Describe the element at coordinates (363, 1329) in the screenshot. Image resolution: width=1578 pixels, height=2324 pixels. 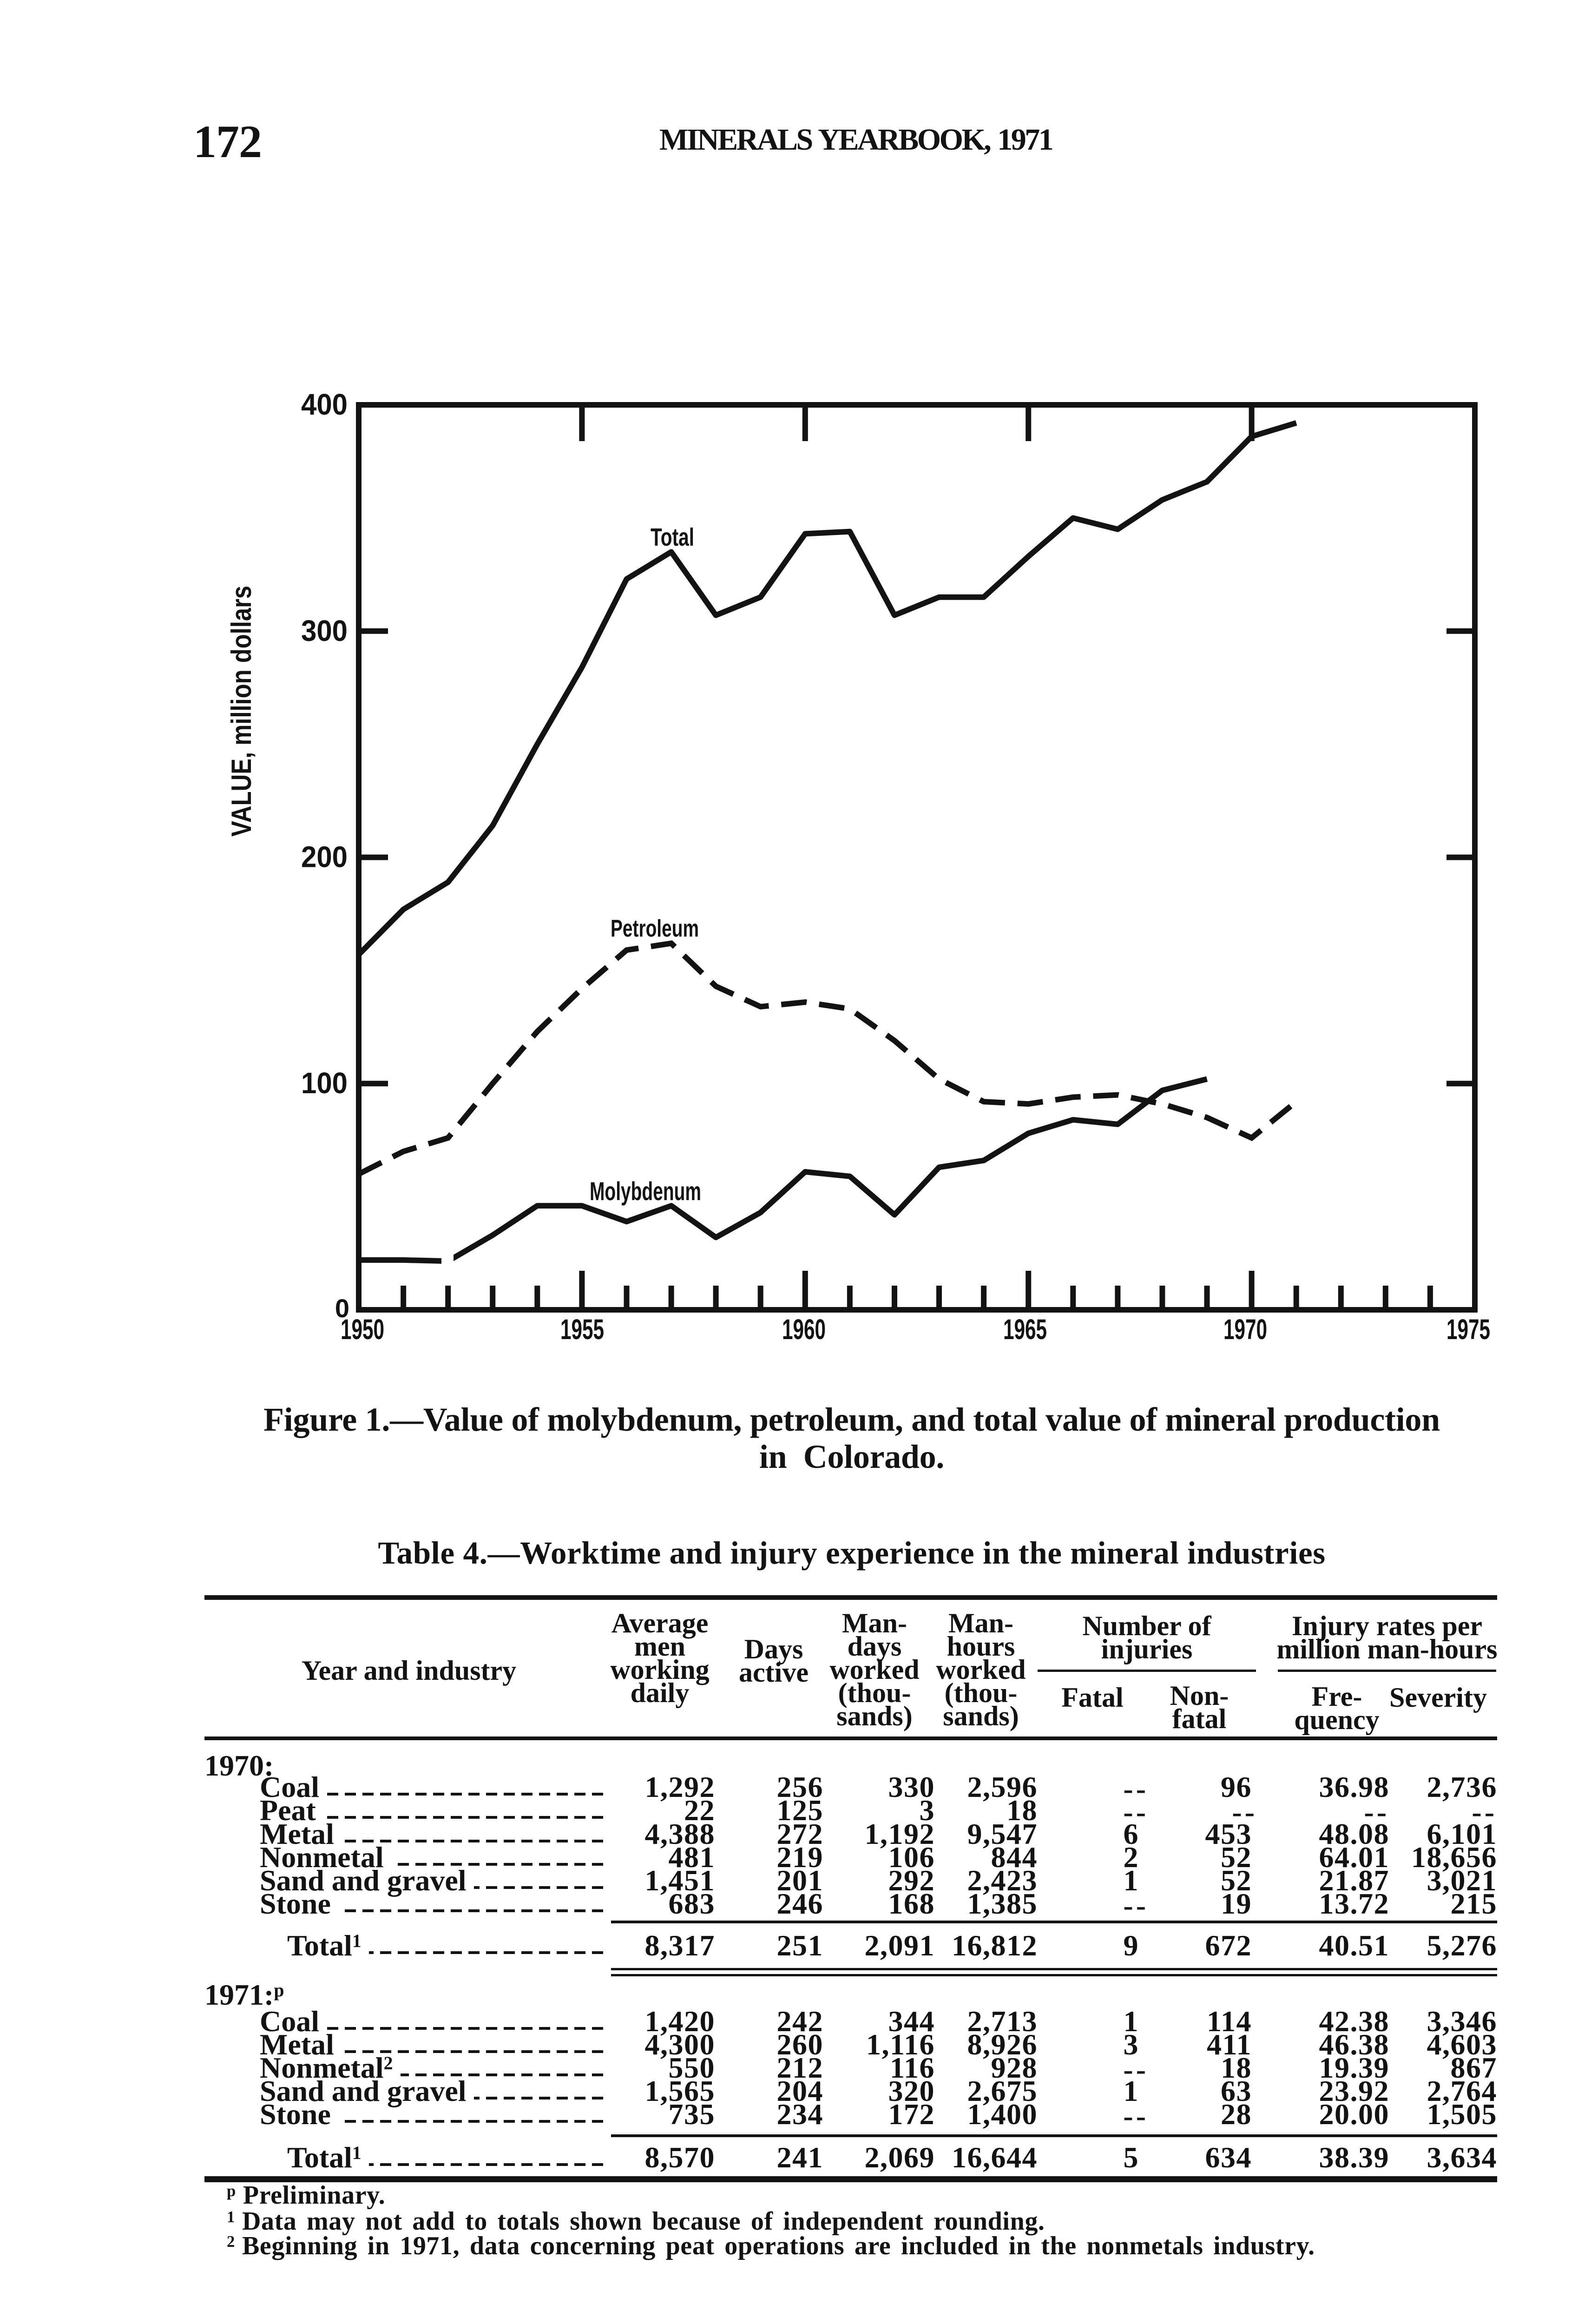
I see `svg-text: 1950` at that location.